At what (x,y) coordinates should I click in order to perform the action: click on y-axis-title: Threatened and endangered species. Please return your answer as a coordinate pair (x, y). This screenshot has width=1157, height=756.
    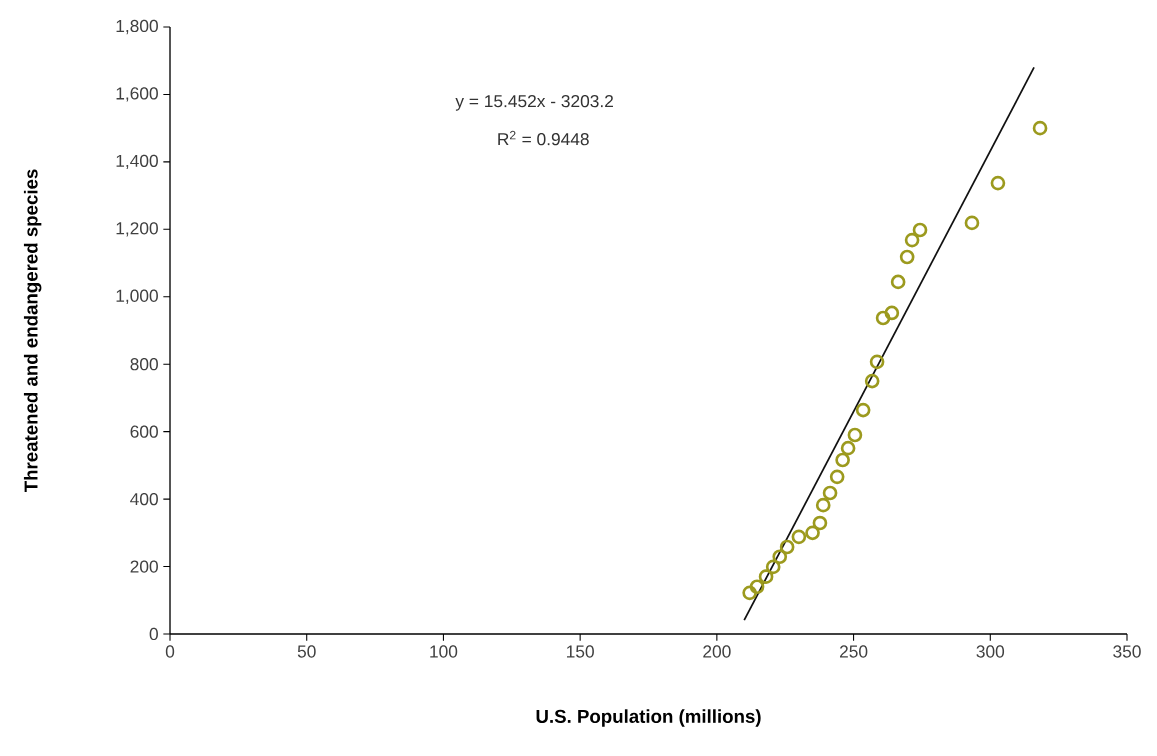
    Looking at the image, I should click on (32, 331).